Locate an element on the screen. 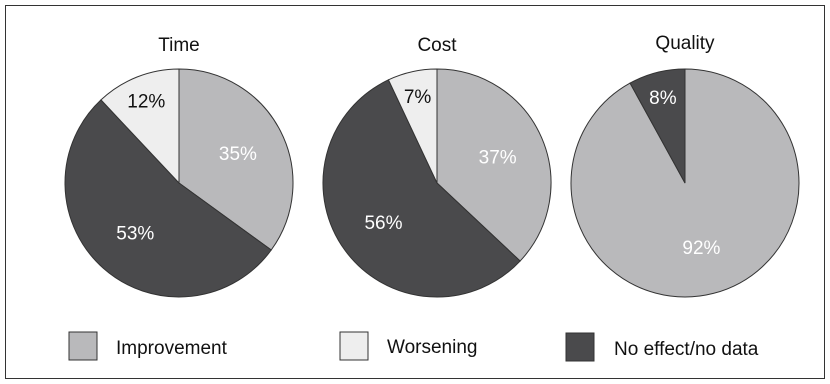 This screenshot has width=830, height=384. slice-label-improvement: 92% is located at coordinates (701, 248).